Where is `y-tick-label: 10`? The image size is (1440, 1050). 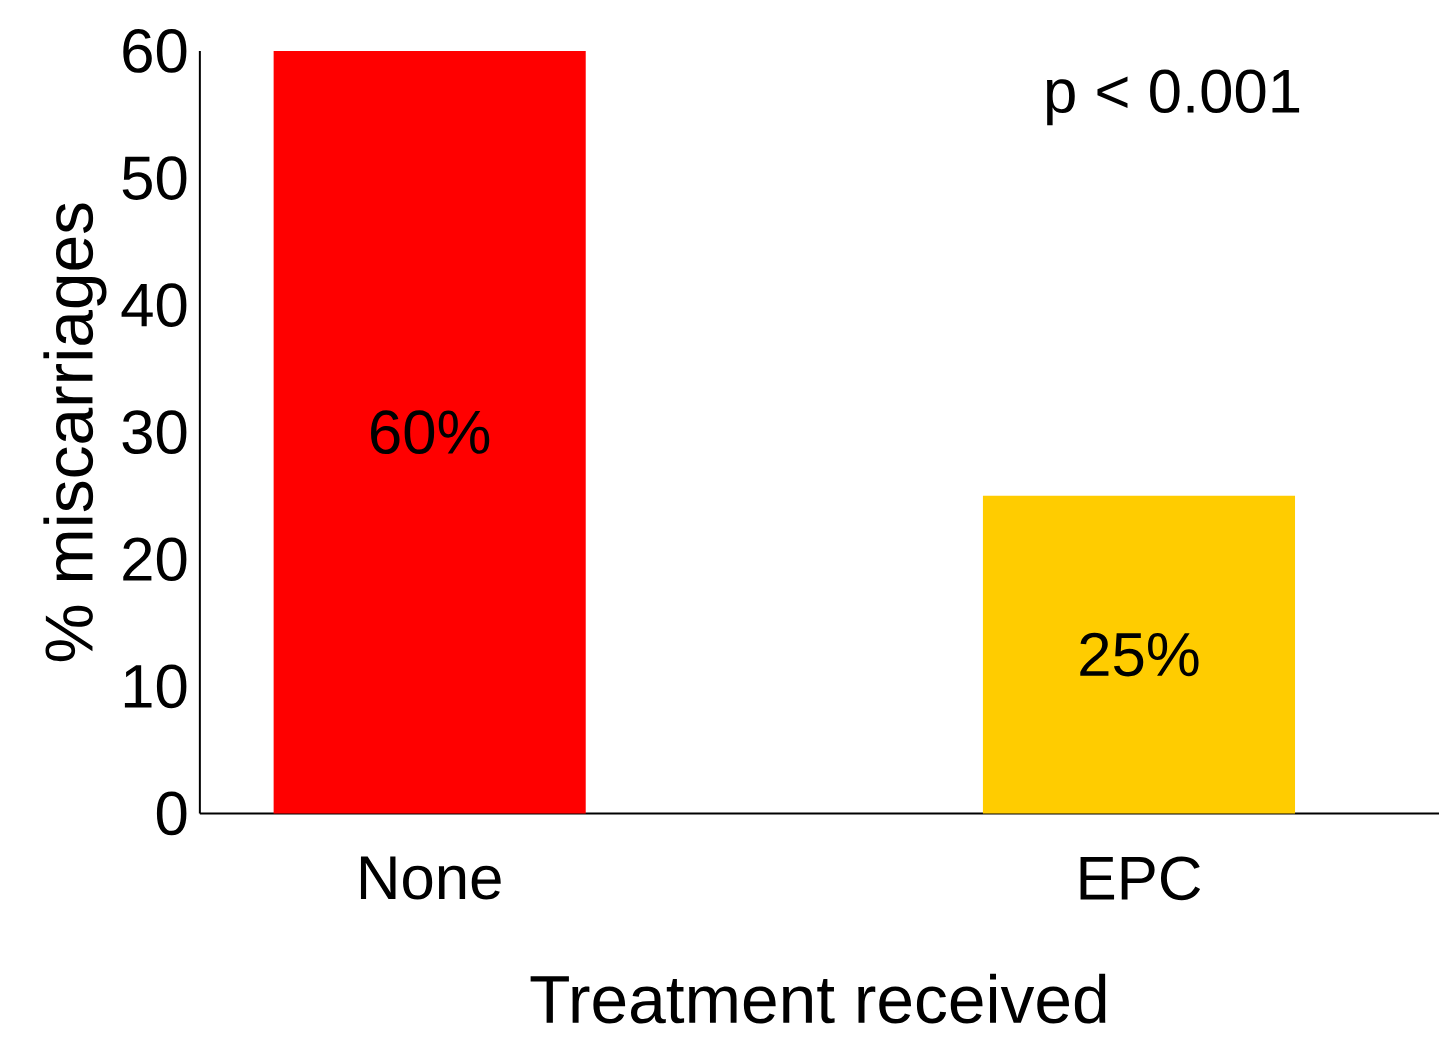
y-tick-label: 10 is located at coordinates (155, 686).